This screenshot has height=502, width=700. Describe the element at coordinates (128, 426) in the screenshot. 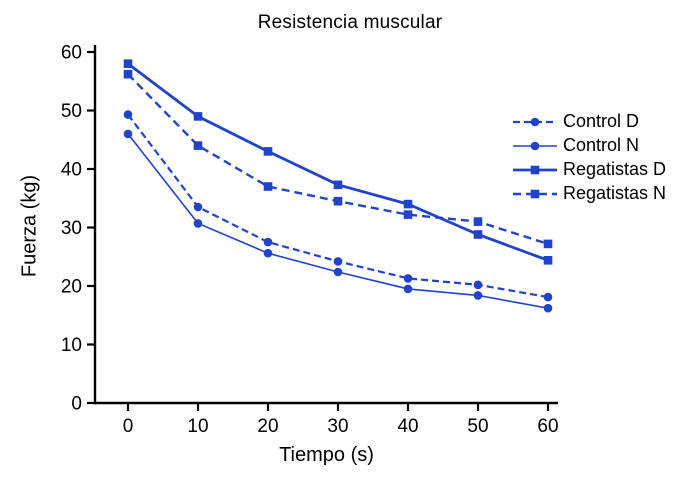

I see `x-tick-label: 0` at that location.